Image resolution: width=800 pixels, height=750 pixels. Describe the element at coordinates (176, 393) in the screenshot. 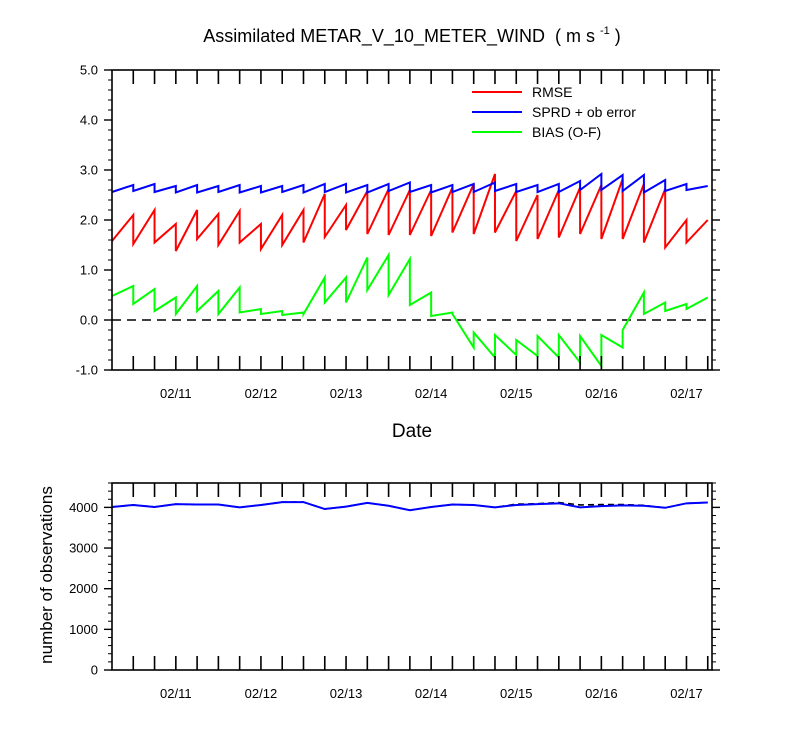

I see `top-xtick-label: 02/11` at that location.